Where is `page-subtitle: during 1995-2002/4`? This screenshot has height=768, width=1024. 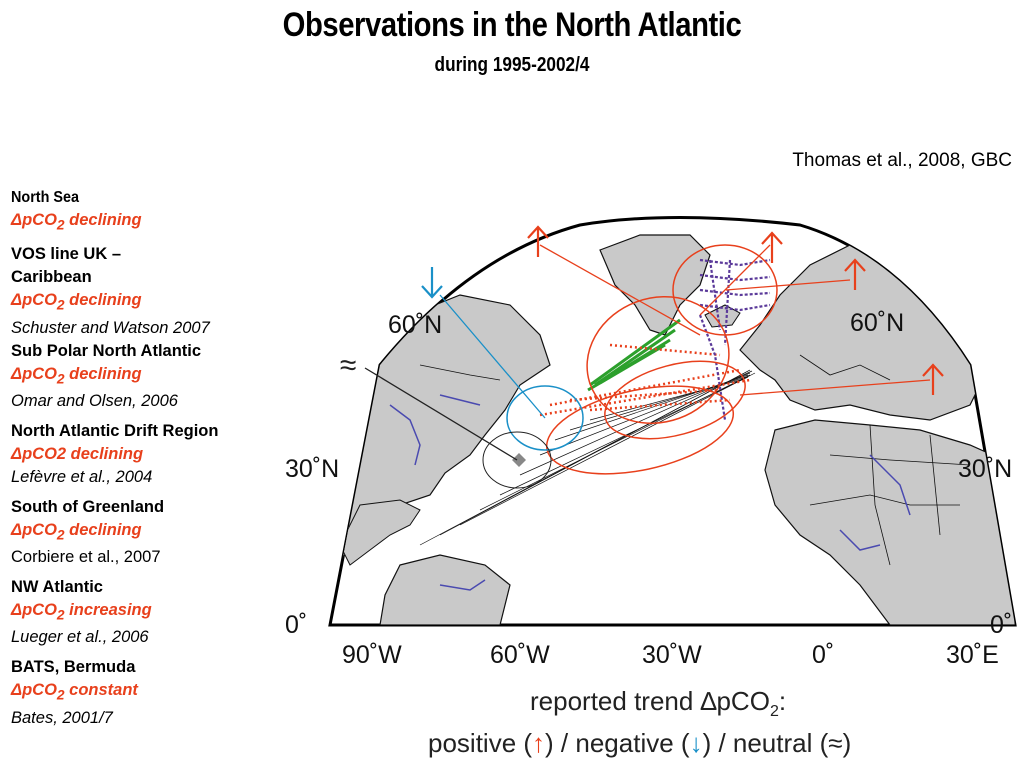
page-subtitle: during 1995-2002/4 is located at coordinates (512, 65).